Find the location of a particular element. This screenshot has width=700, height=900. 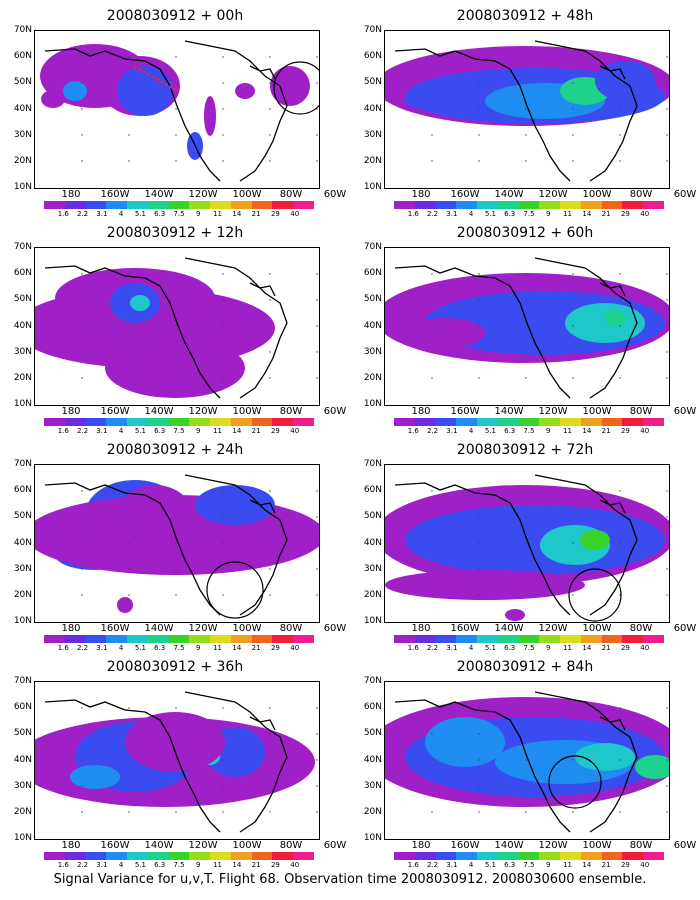

lat-label: 30N is located at coordinates (22, 568).